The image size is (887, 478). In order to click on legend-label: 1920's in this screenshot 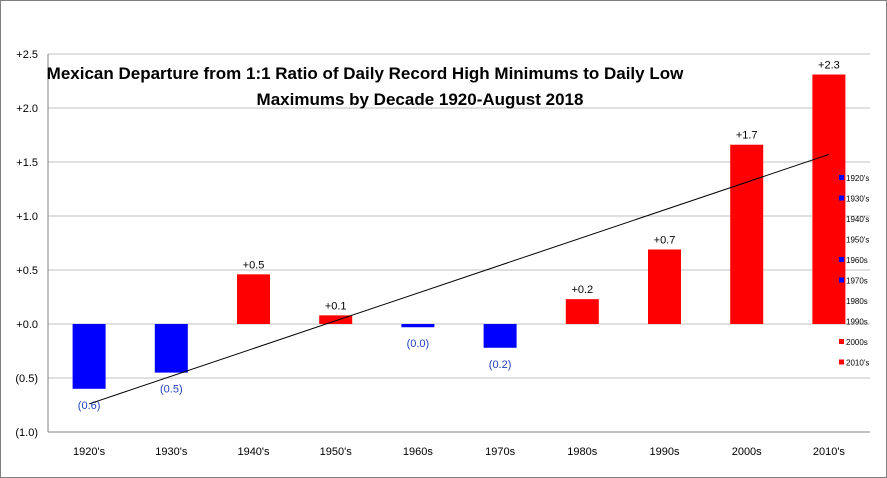, I will do `click(857, 178)`.